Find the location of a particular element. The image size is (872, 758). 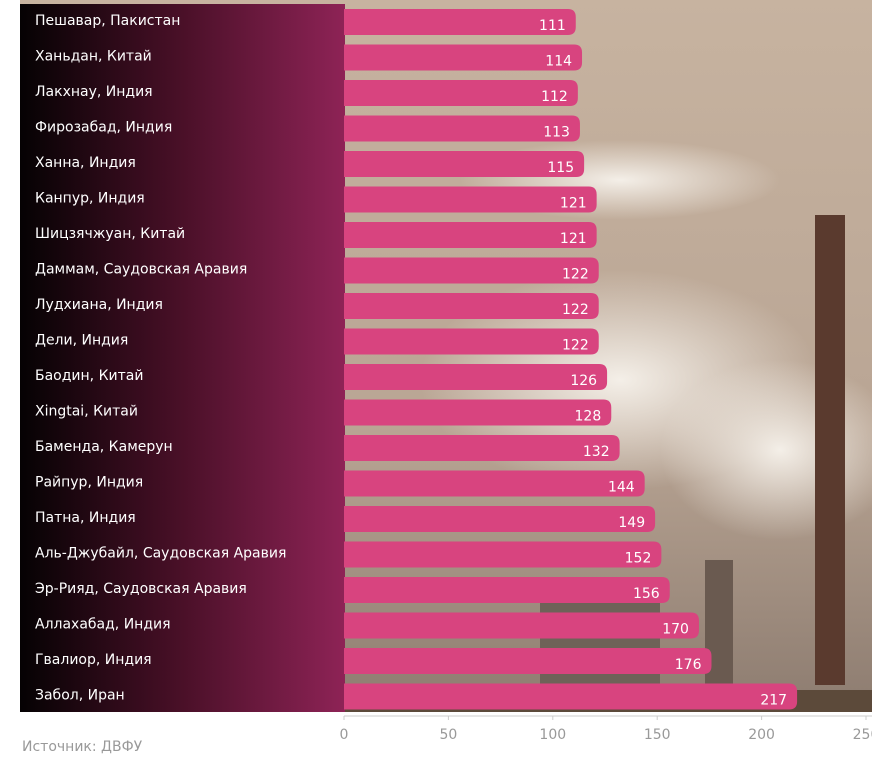

category-label: Фирозабад, Индия is located at coordinates (103, 128).